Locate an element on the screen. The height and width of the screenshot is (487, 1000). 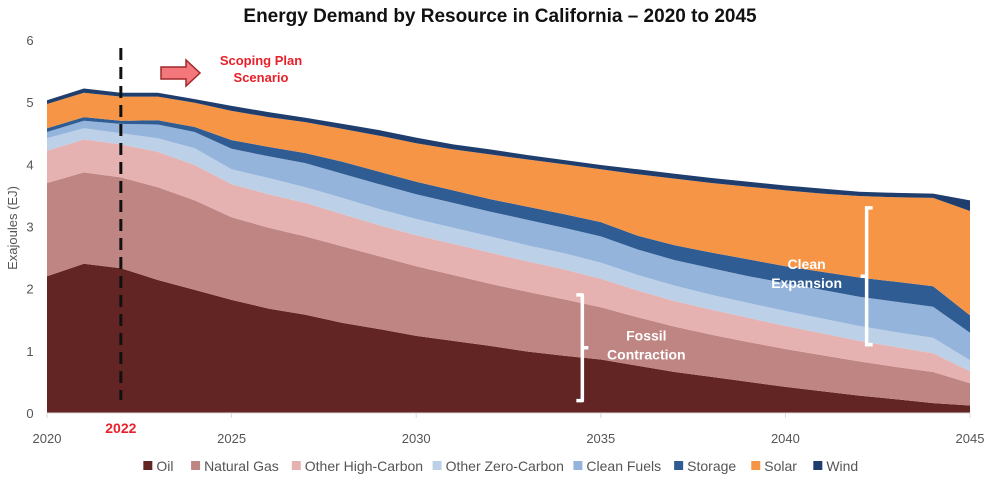
x-tick-label: 2045 is located at coordinates (970, 438).